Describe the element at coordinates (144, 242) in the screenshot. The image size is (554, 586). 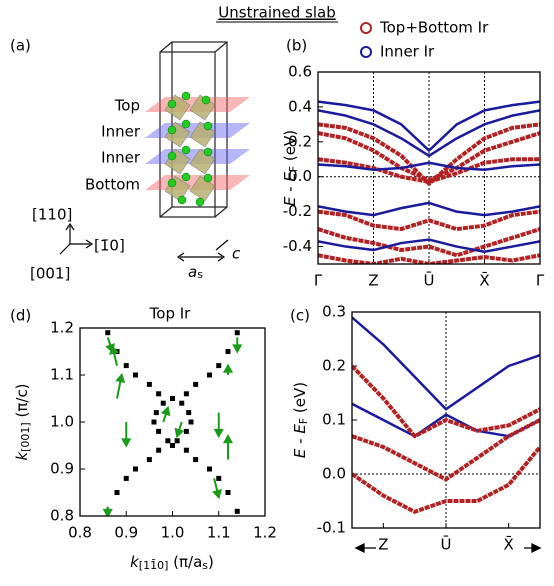
I see `axis-arrows` at that location.